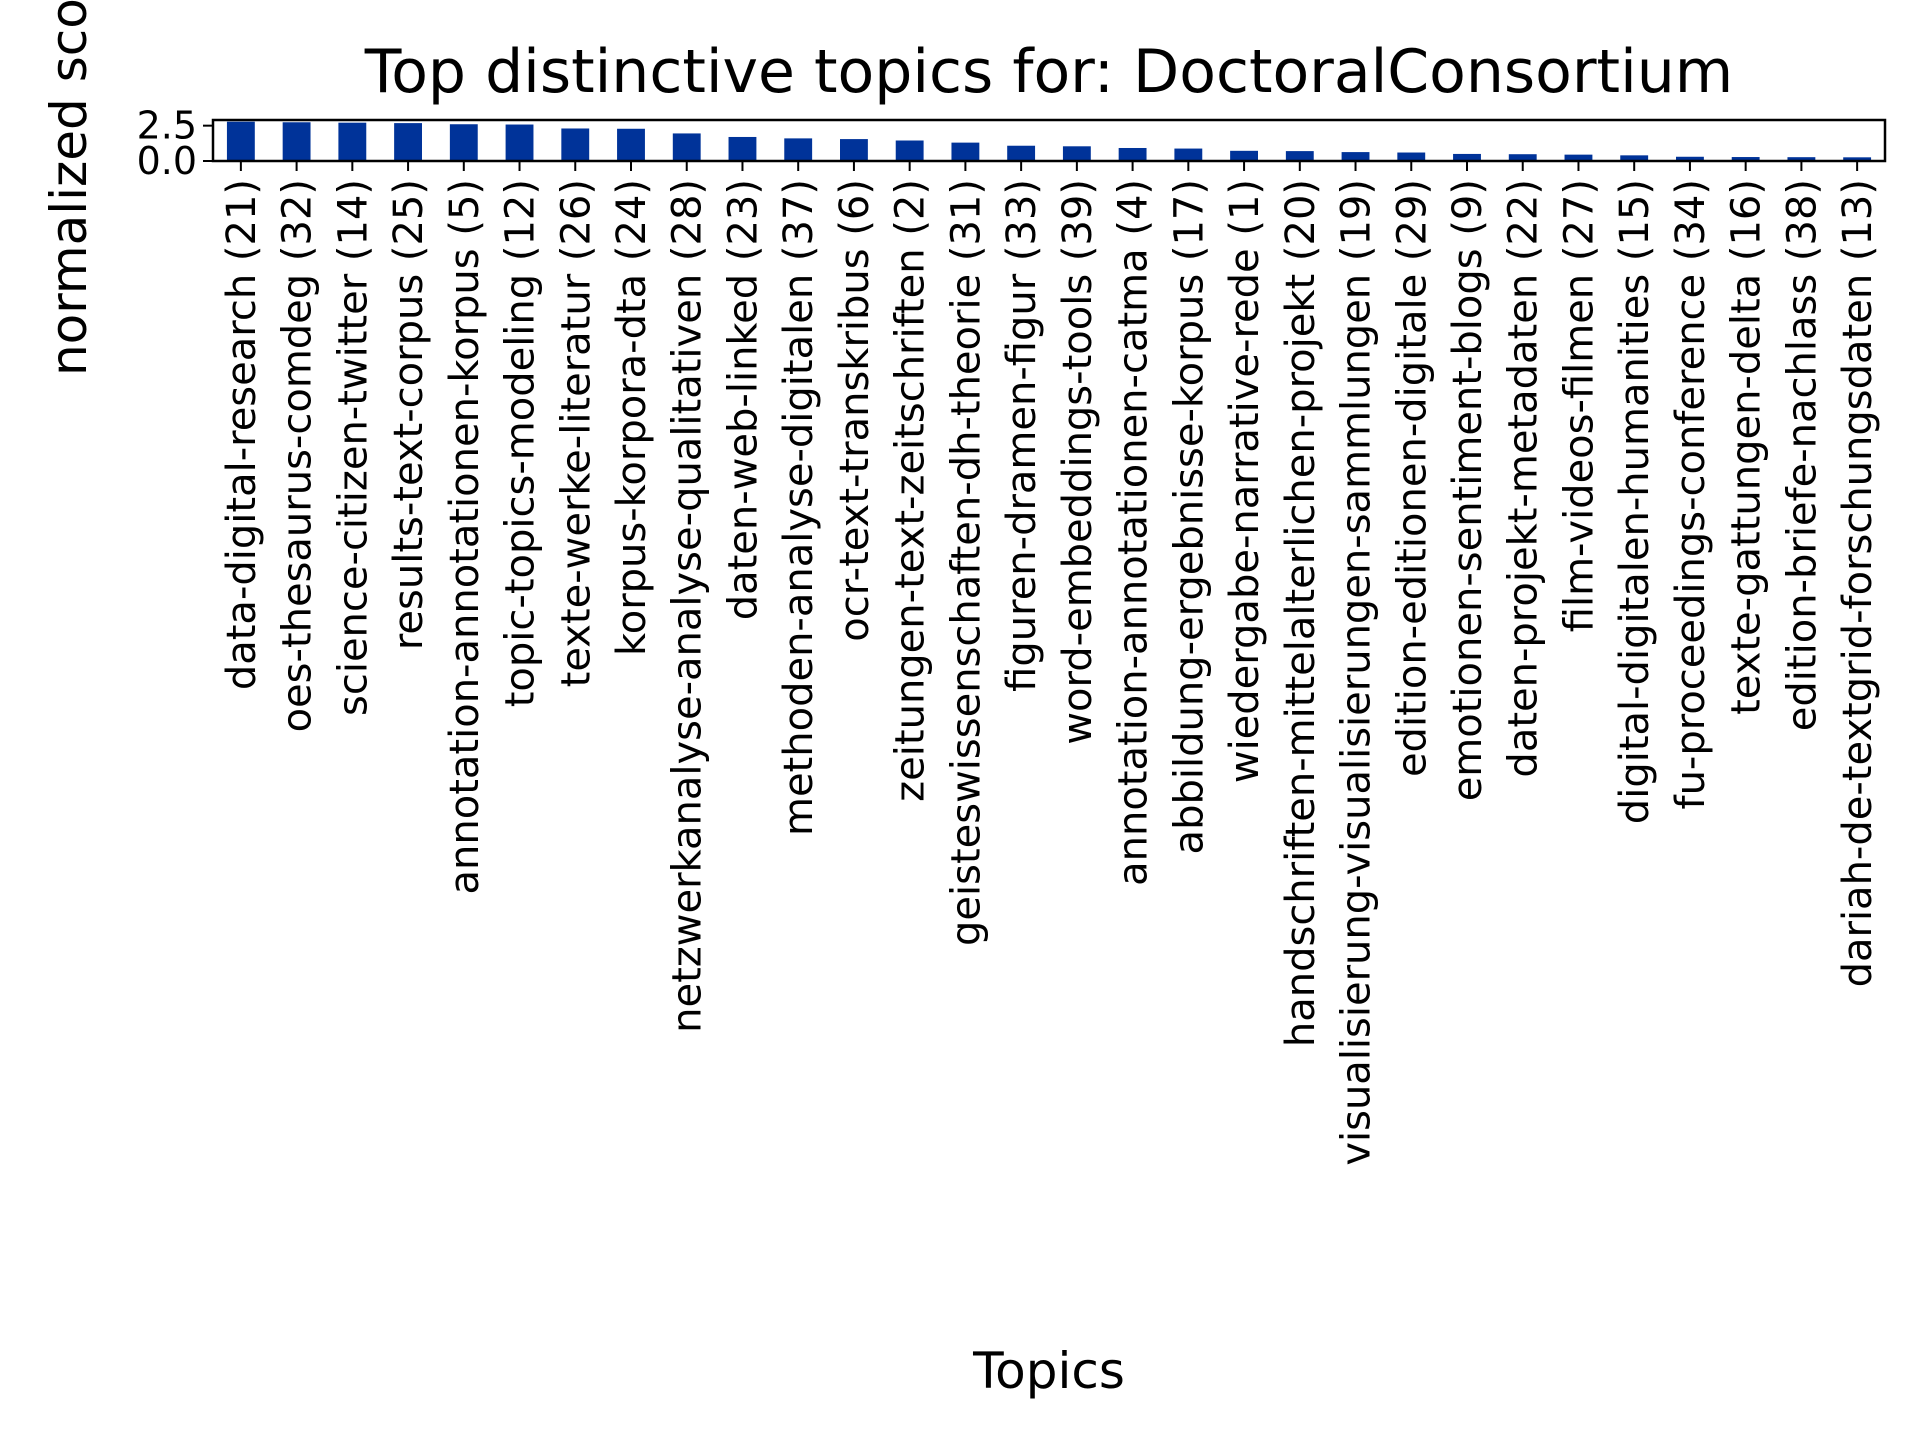 Image resolution: width=1920 pixels, height=1440 pixels. Describe the element at coordinates (632, 417) in the screenshot. I see `x-tick-label: korpus-korpora-dta (24)` at that location.